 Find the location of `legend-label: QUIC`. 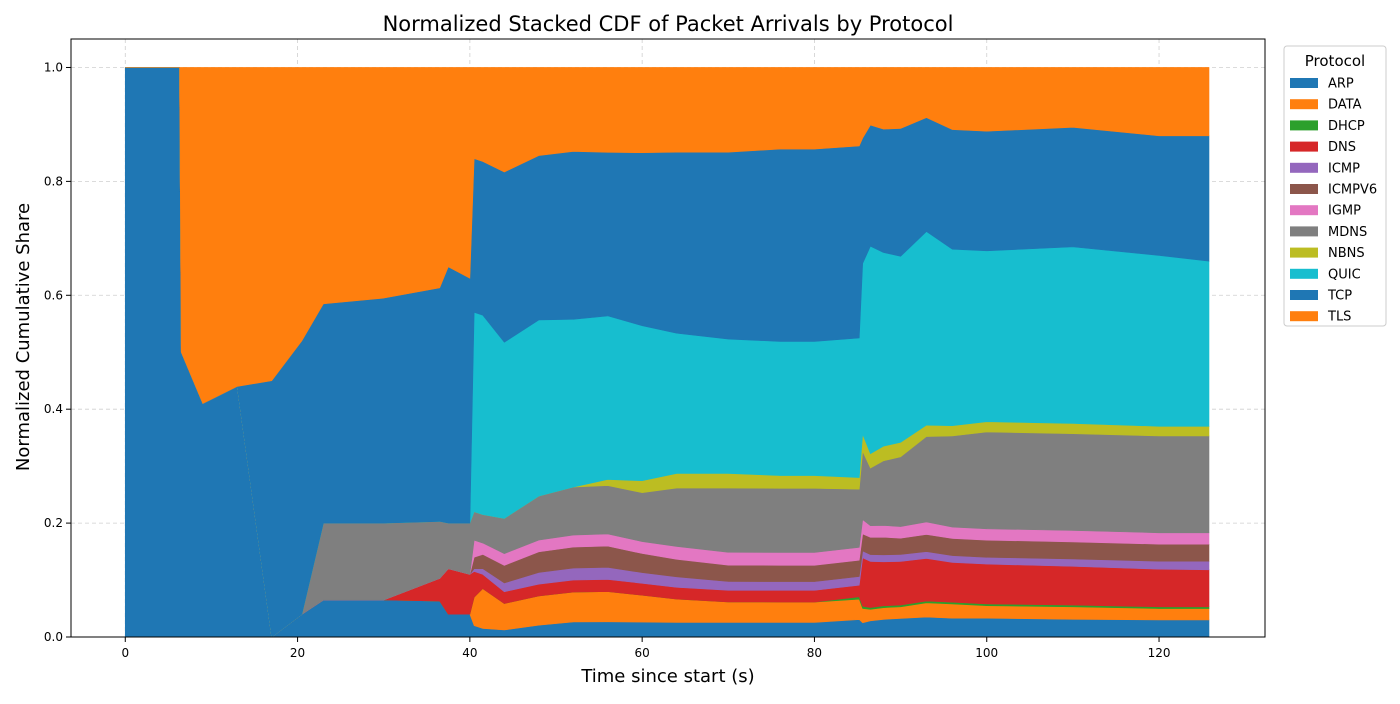

legend-label: QUIC is located at coordinates (1344, 274).